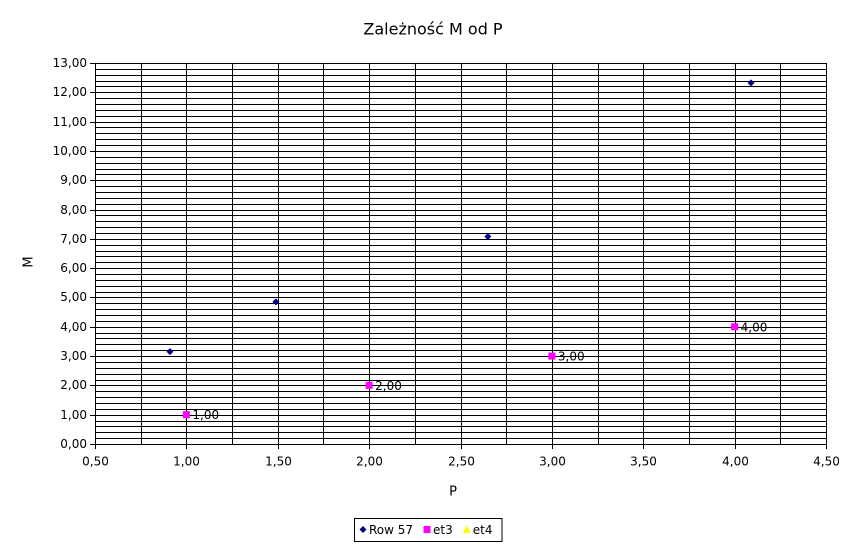 The image size is (866, 549). I want to click on legend-label: et3, so click(443, 530).